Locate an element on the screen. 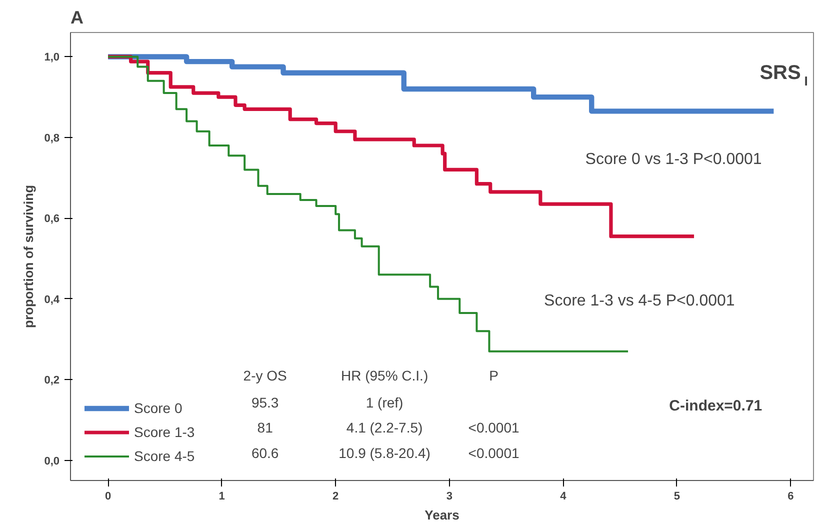 Image resolution: width=835 pixels, height=525 pixels. y-tick-label: 0,2 is located at coordinates (52, 380).